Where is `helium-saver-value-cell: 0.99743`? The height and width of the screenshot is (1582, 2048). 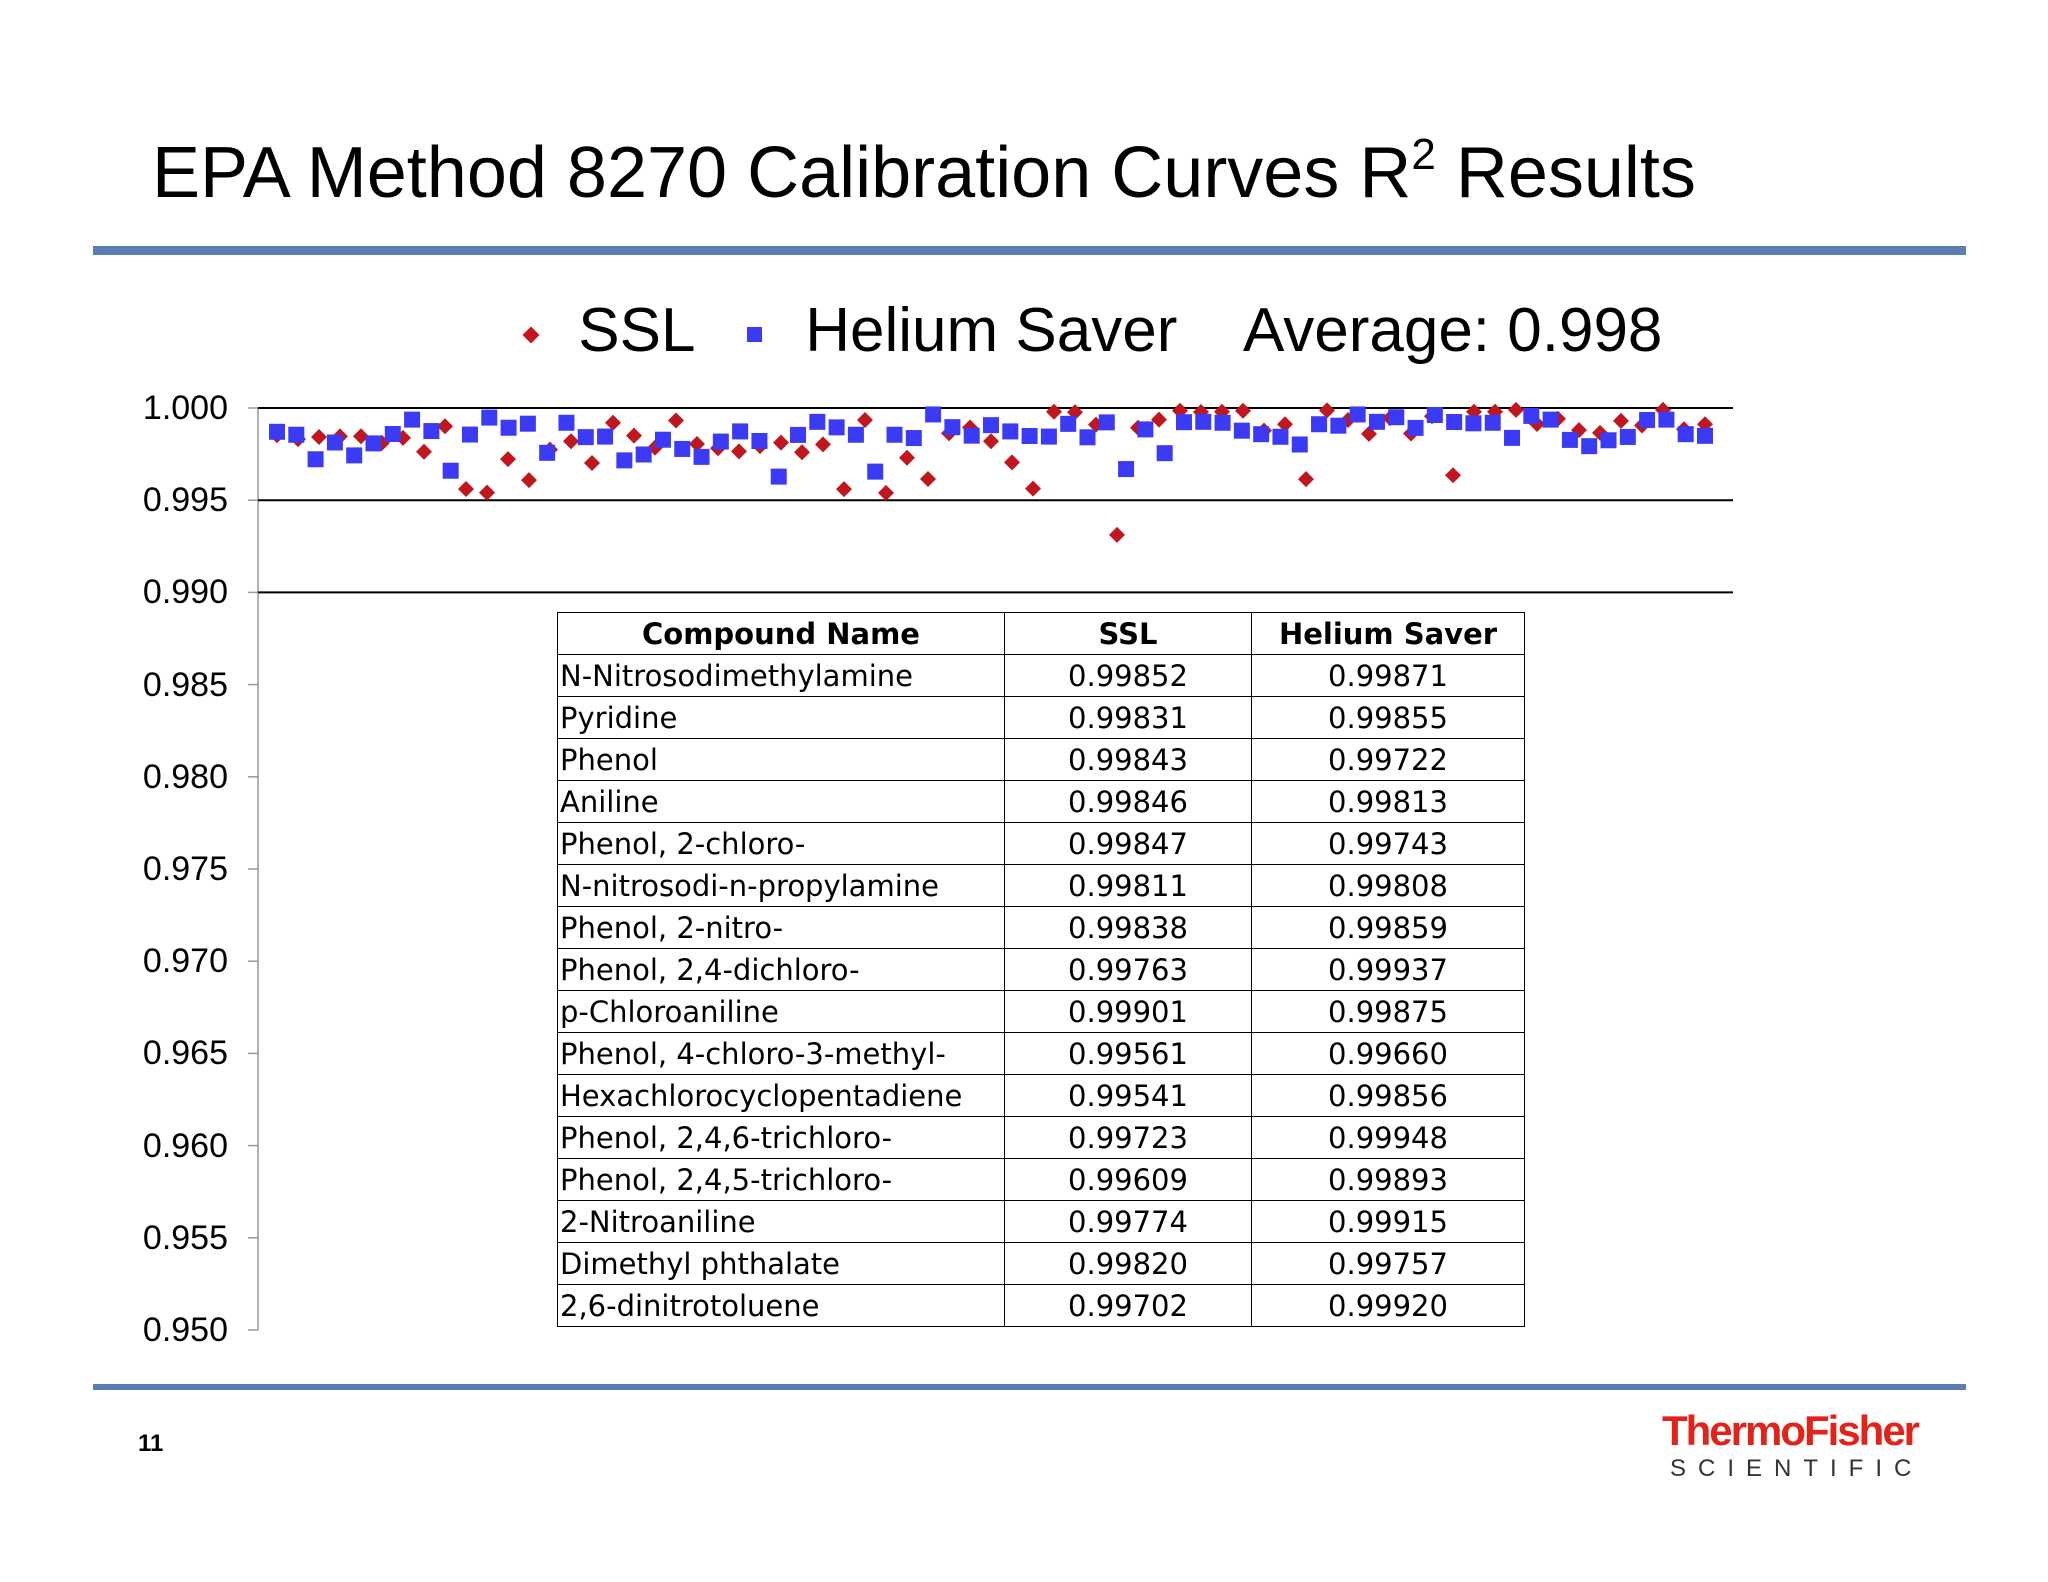 helium-saver-value-cell: 0.99743 is located at coordinates (1388, 843).